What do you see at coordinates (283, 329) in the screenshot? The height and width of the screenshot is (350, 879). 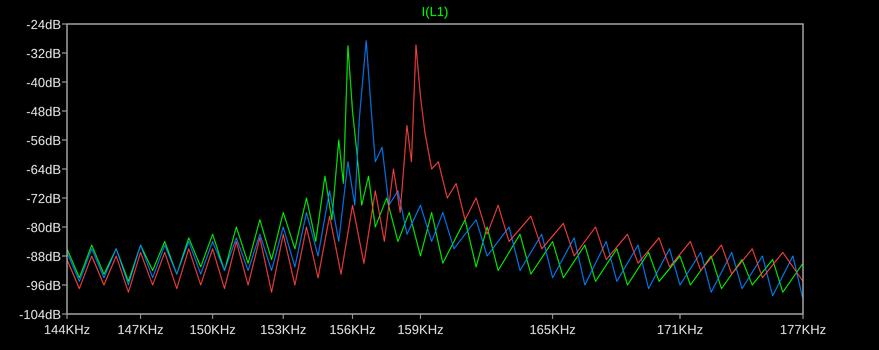 I see `x-tick-label: 153KHz` at bounding box center [283, 329].